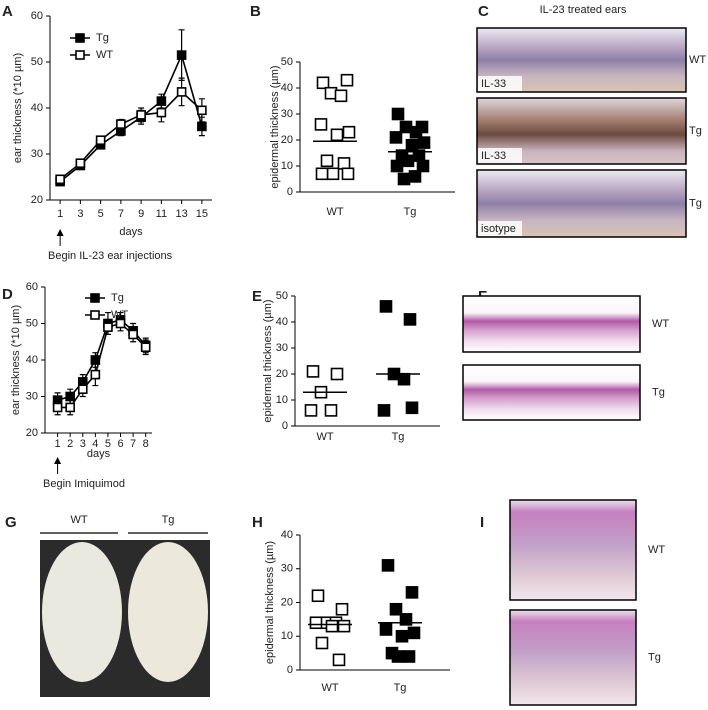  Describe the element at coordinates (58, 460) in the screenshot. I see `annotation-arrowhead` at that location.